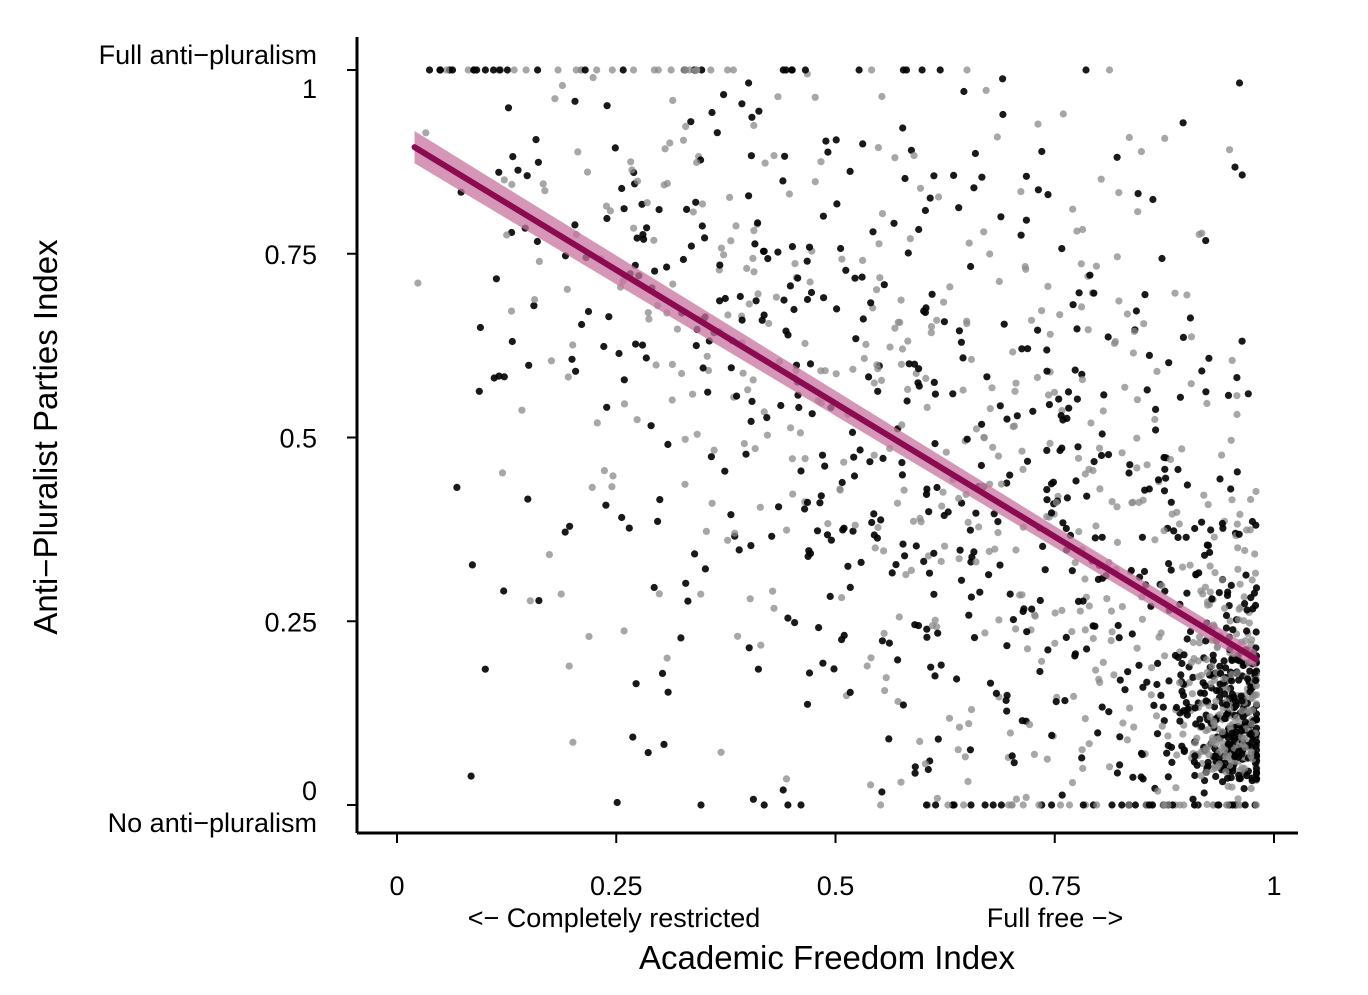 The width and height of the screenshot is (1368, 995). Describe the element at coordinates (290, 622) in the screenshot. I see `y-tick-label: 0.25` at that location.